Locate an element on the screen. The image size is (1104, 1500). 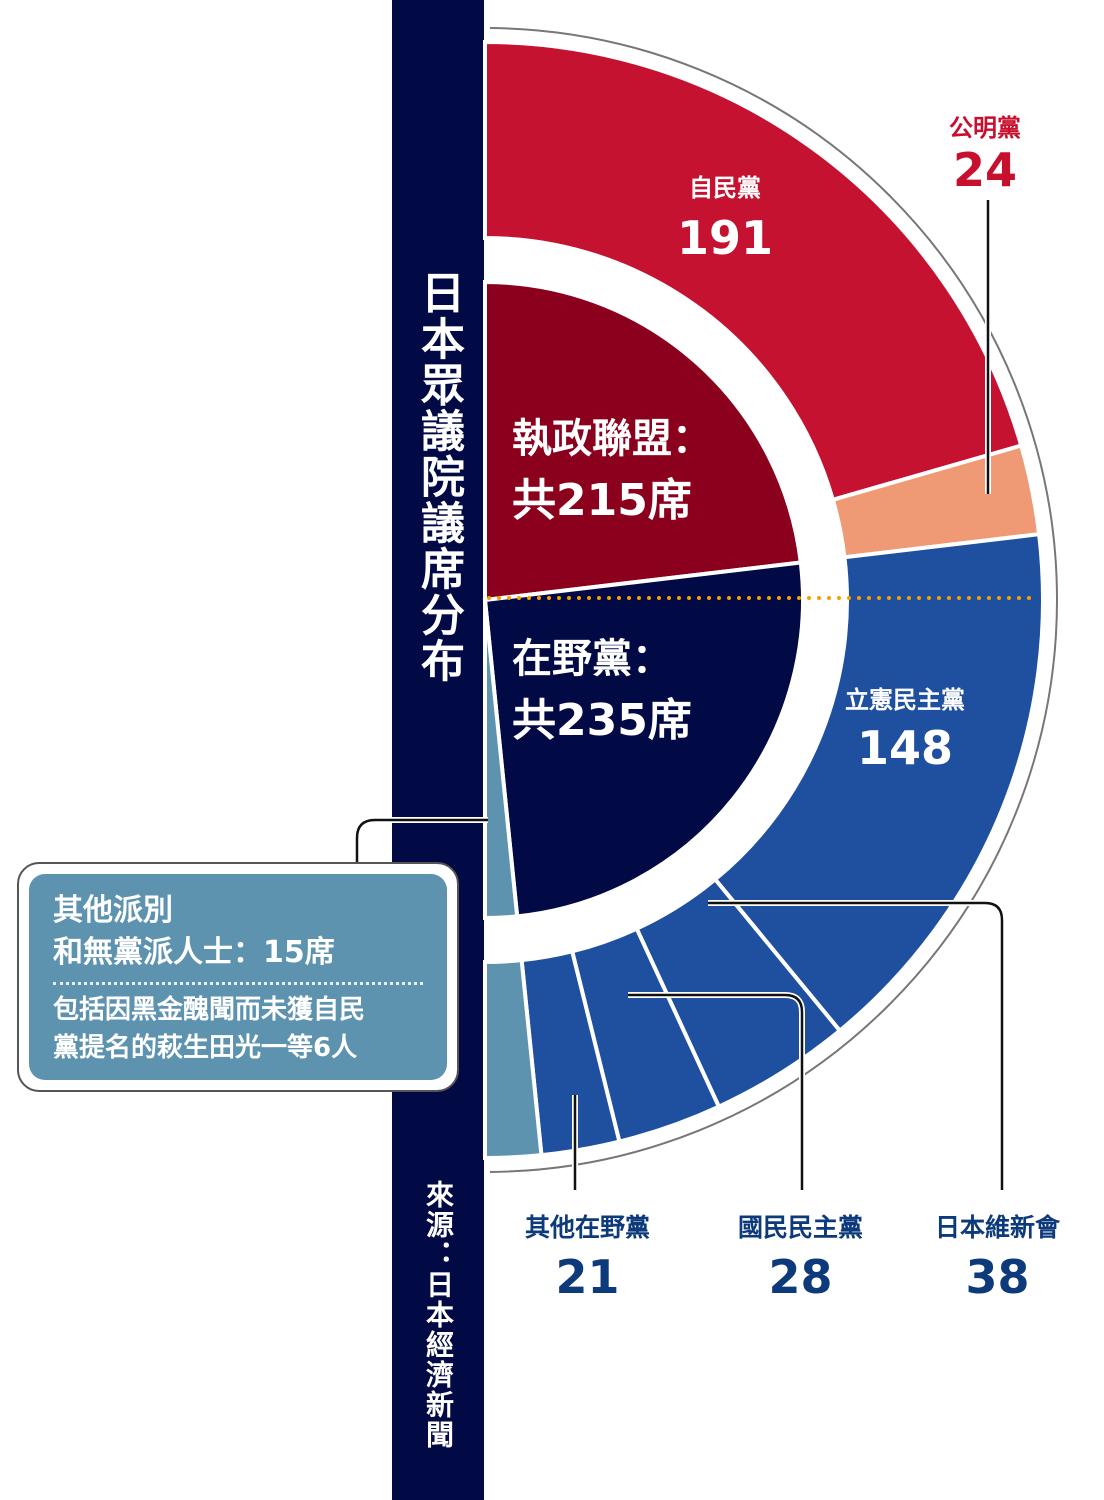
label-ldp: 自民黨 191 is located at coordinates (725, 216).